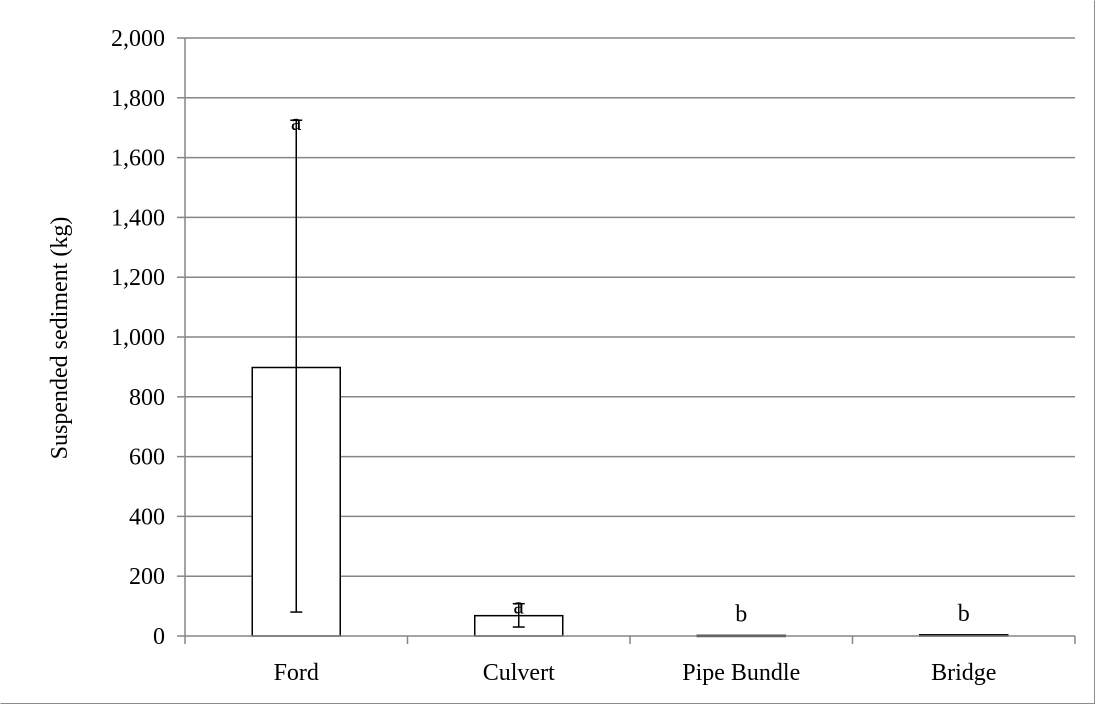  I want to click on y-tick-label: 0, so click(159, 637).